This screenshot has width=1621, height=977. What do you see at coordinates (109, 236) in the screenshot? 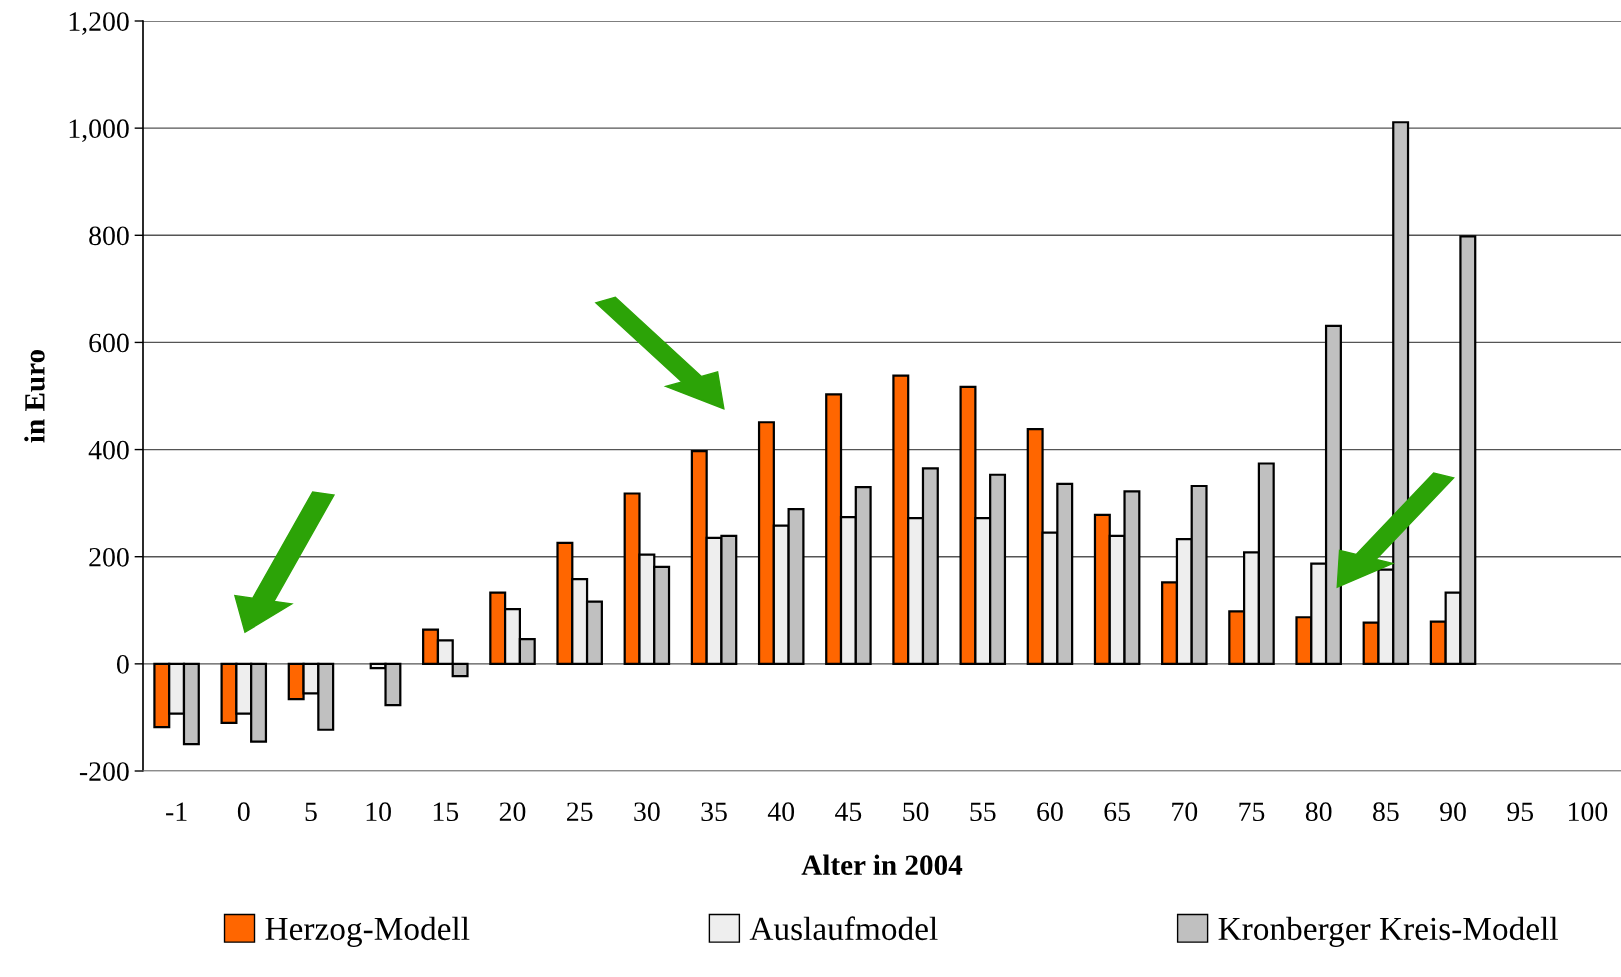
I see `y-tick-label: 800` at bounding box center [109, 236].